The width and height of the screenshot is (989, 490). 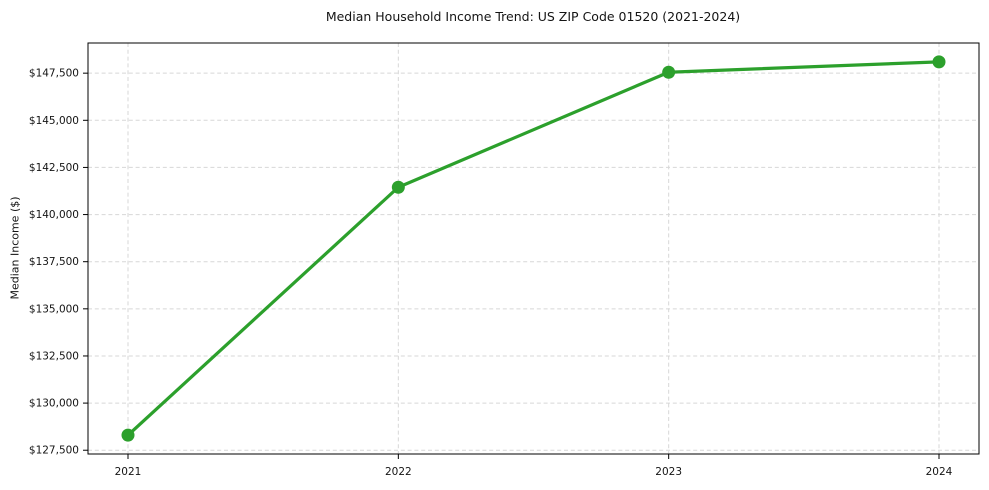 What do you see at coordinates (54, 74) in the screenshot?
I see `y-tick-label: $147,500` at bounding box center [54, 74].